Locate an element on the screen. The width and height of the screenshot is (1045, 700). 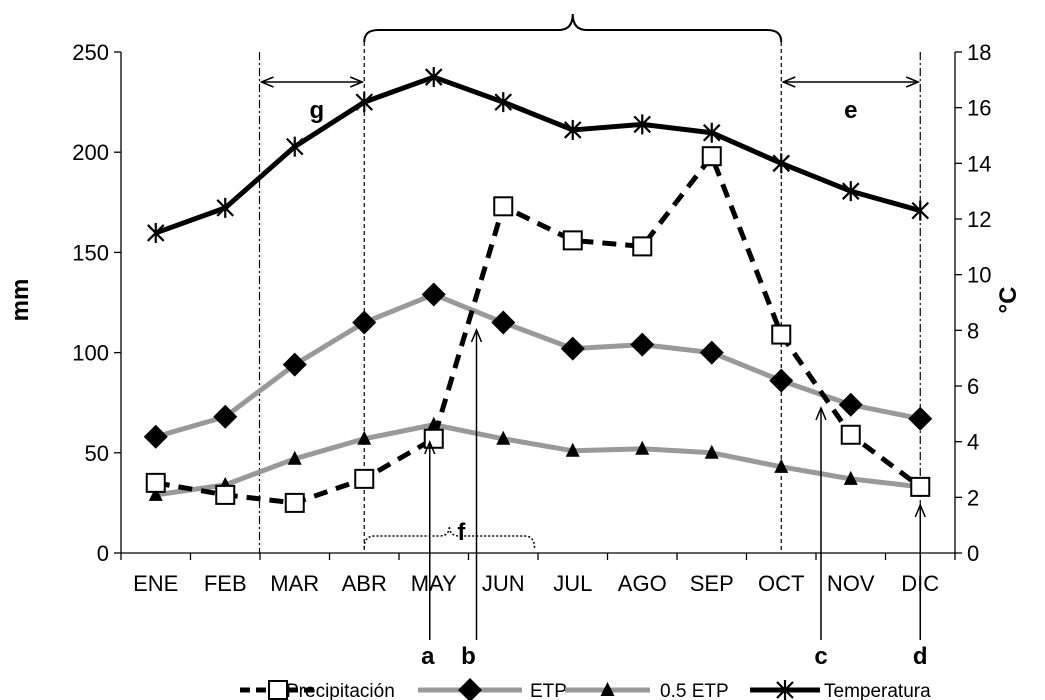
label-d: d is located at coordinates (920, 656).